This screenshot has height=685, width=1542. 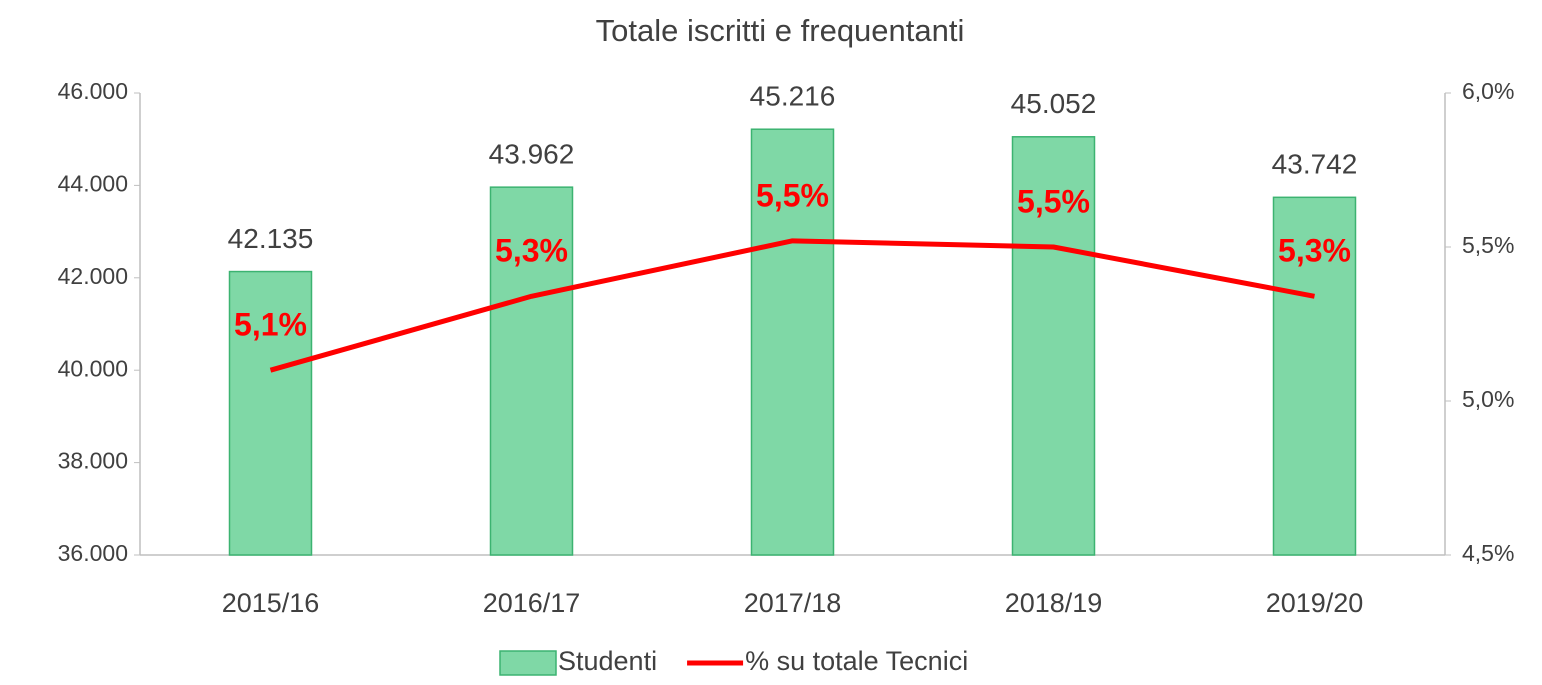 What do you see at coordinates (793, 96) in the screenshot?
I see `bar-value-label: 45.216` at bounding box center [793, 96].